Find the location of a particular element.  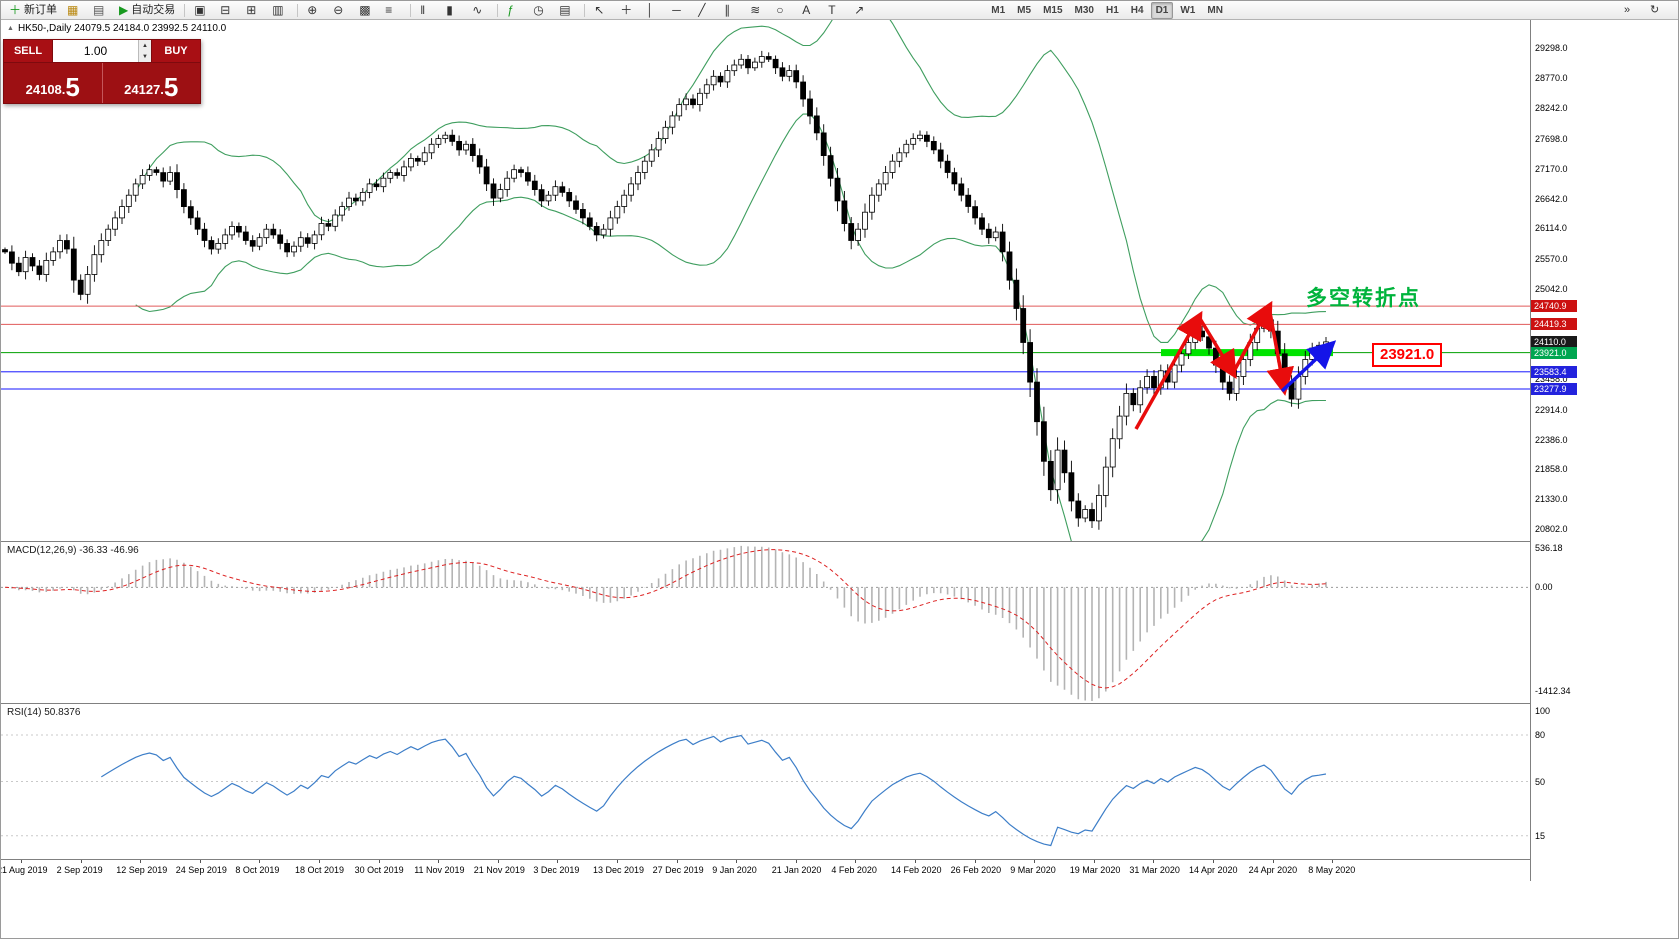

red-arrow is located at coordinates (1252, 337).